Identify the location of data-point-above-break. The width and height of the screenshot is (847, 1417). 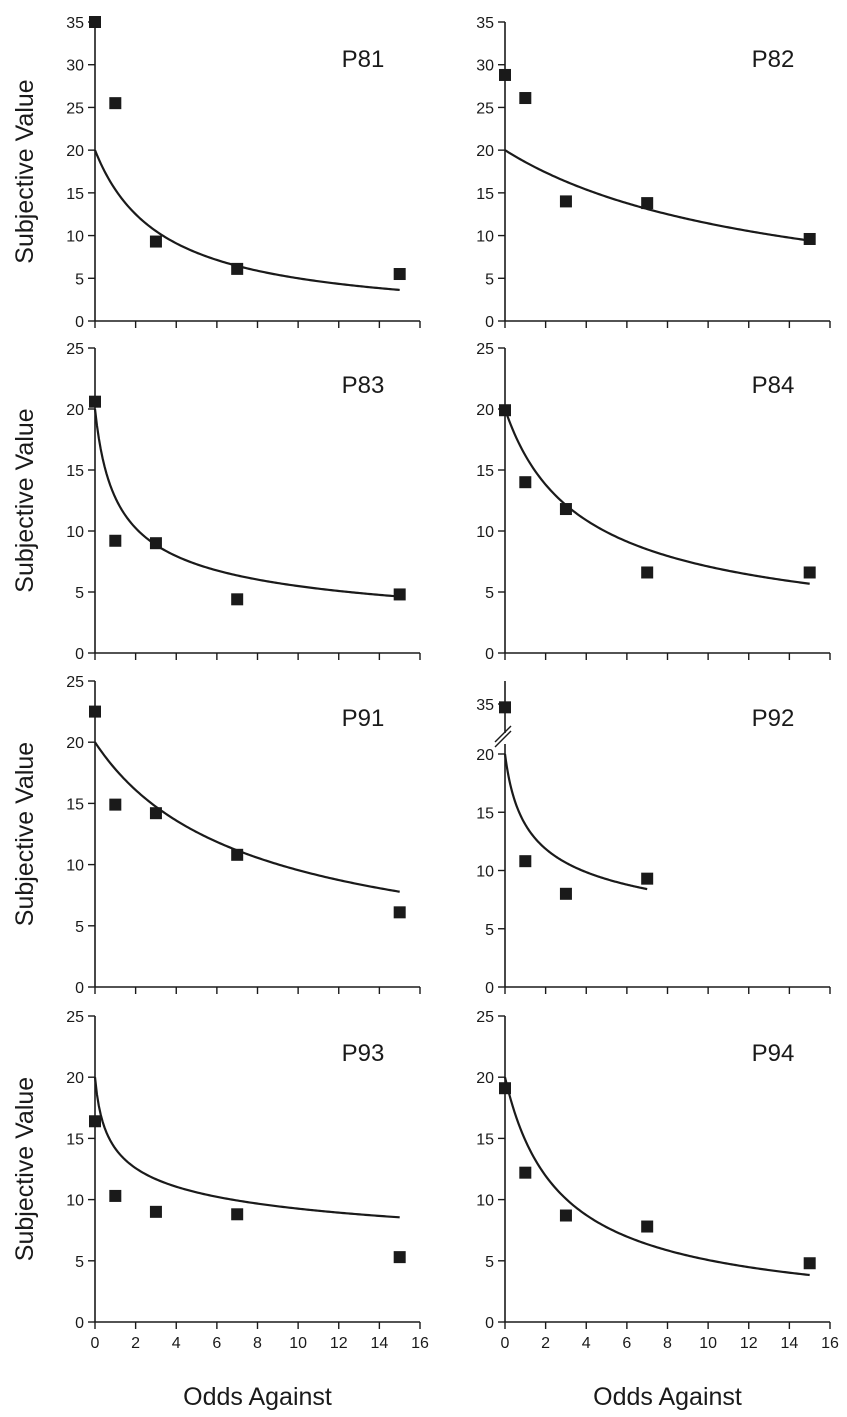
(505, 707).